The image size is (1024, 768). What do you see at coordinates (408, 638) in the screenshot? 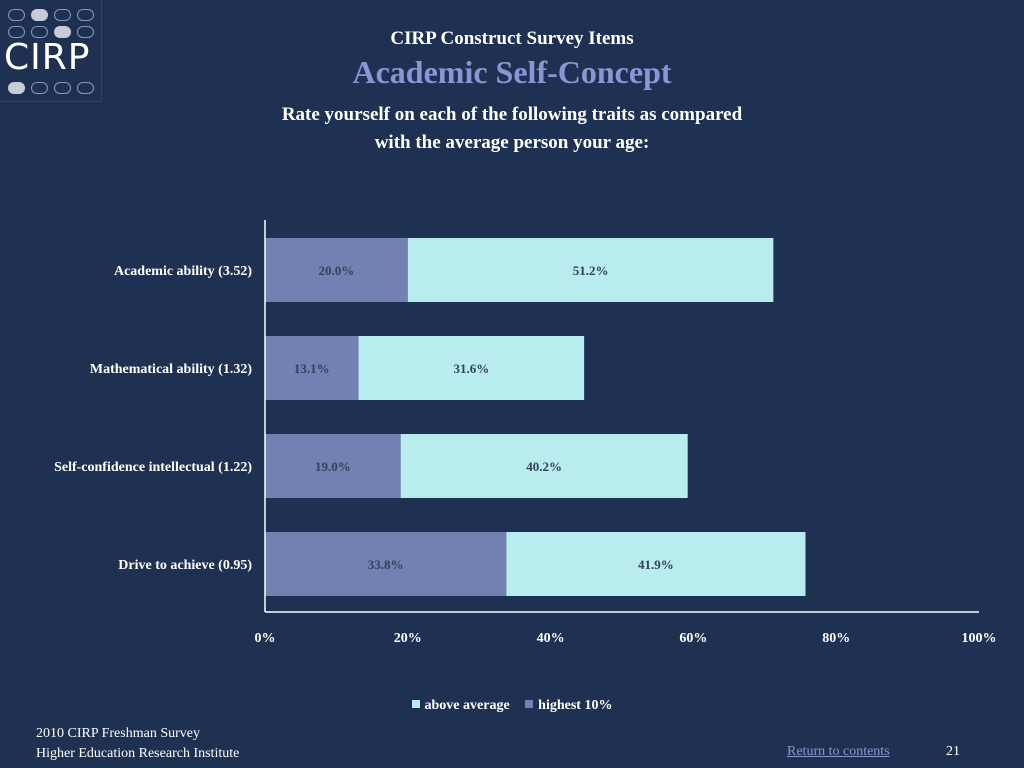
I see `x-tick-label: 20%` at bounding box center [408, 638].